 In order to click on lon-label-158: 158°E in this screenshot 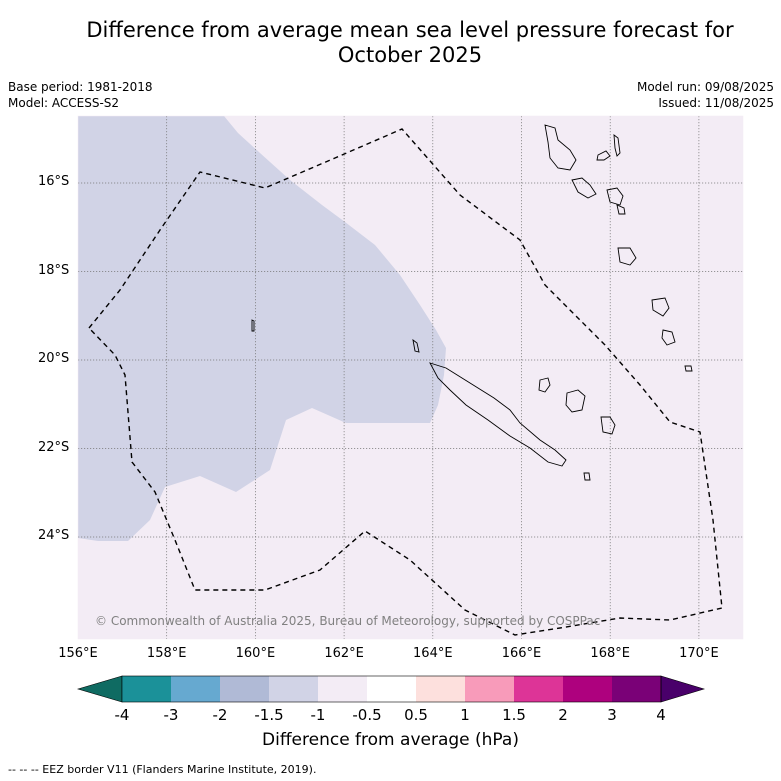, I will do `click(166, 653)`.